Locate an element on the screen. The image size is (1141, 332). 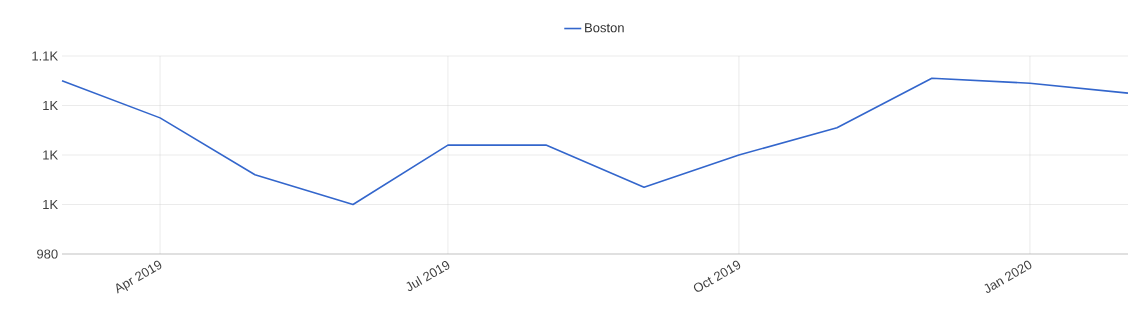
y-tick-label: 1.1K is located at coordinates (45, 56).